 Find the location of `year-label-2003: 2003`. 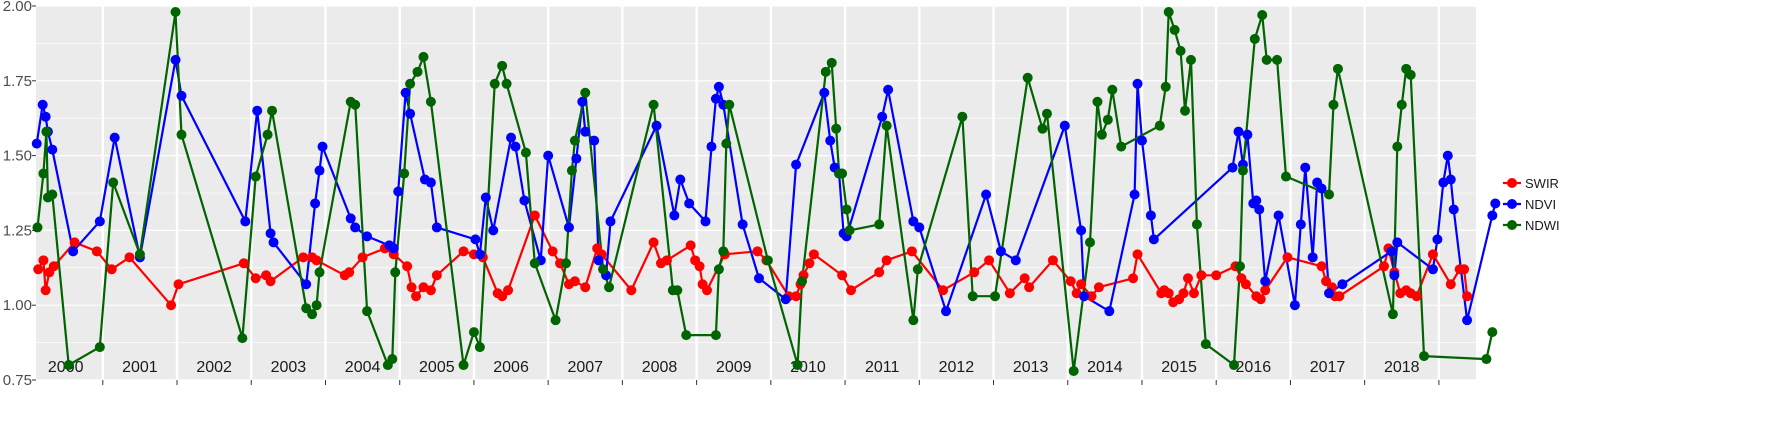

year-label-2003: 2003 is located at coordinates (289, 367).